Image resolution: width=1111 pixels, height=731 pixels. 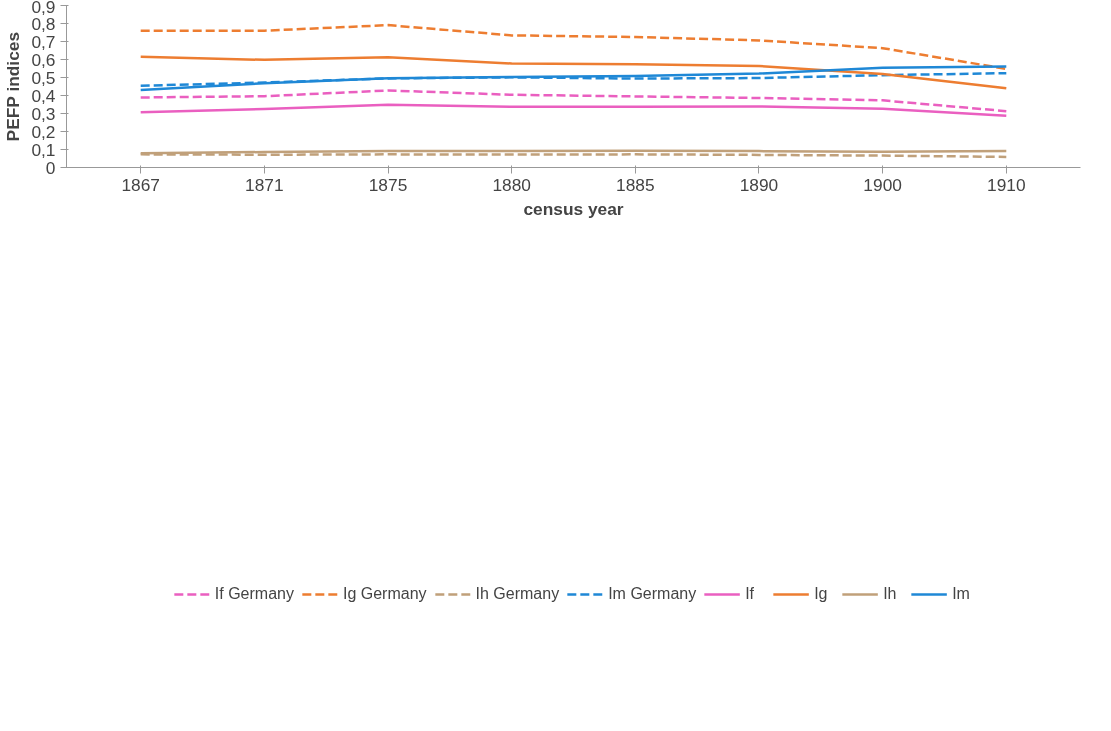 I want to click on y-tick-label: 0,7, so click(x=43, y=41).